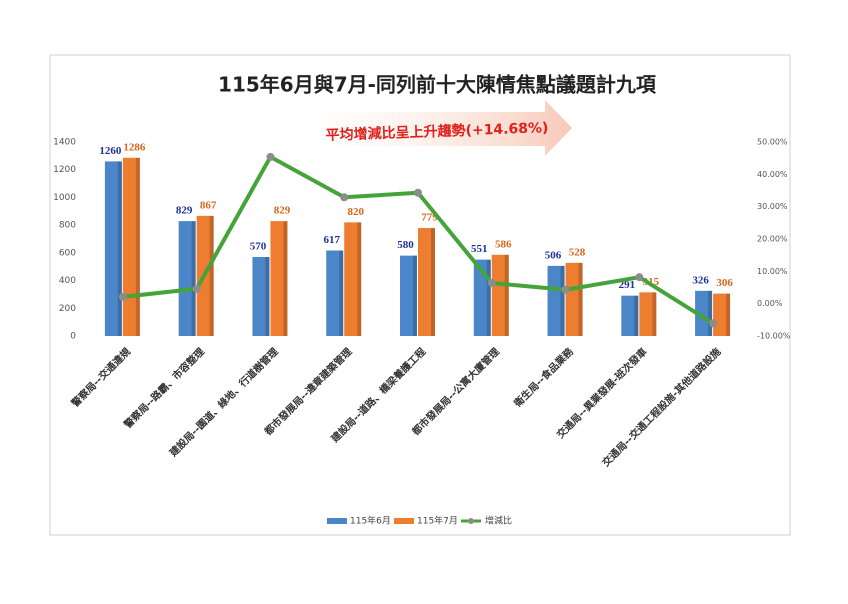  What do you see at coordinates (724, 283) in the screenshot?
I see `value-label: 306` at bounding box center [724, 283].